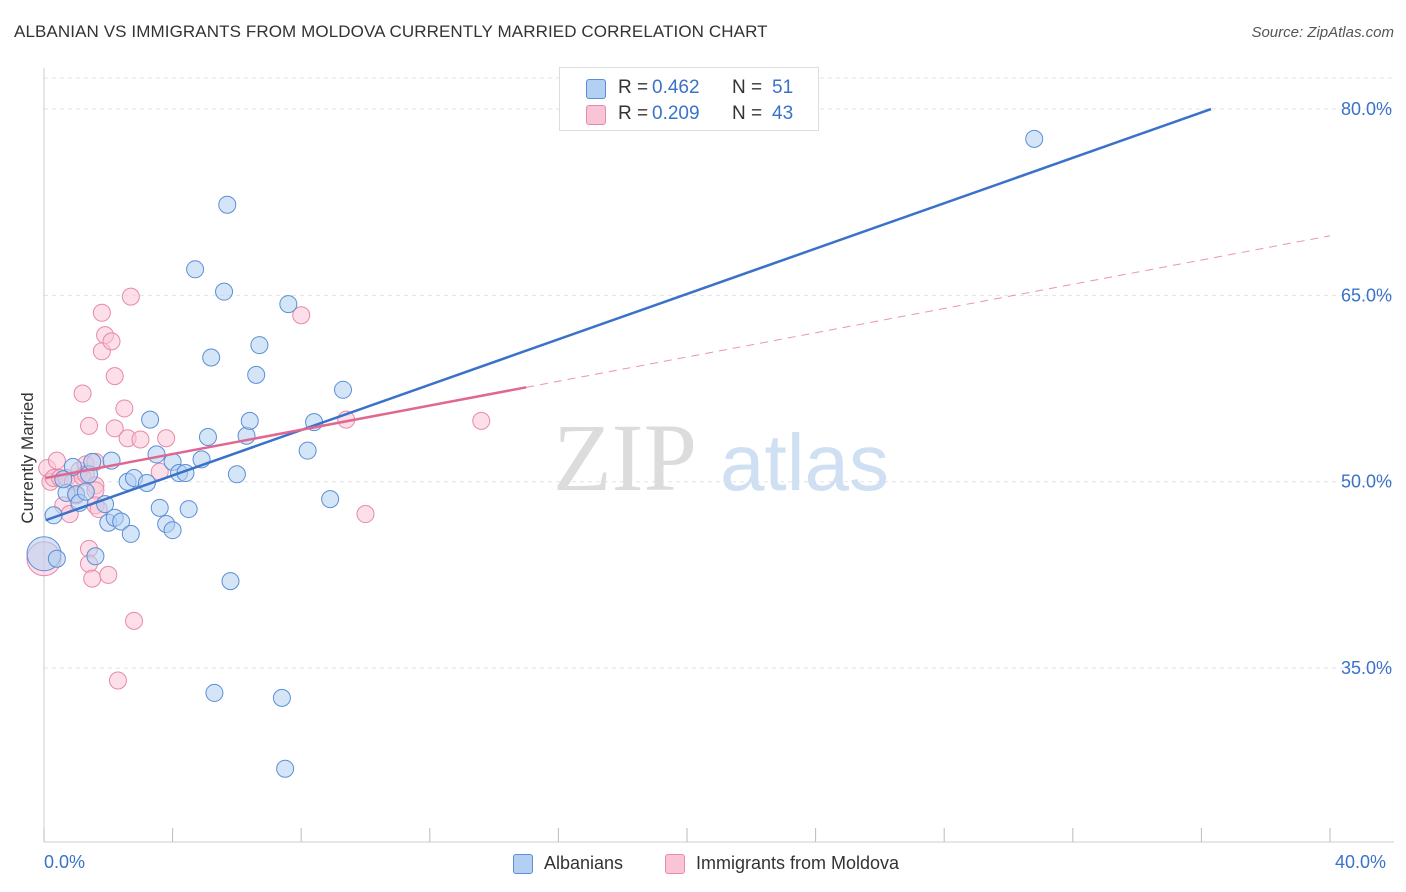 The height and width of the screenshot is (892, 1406). I want to click on x-tick-label-min: 0.0%, so click(65, 862).